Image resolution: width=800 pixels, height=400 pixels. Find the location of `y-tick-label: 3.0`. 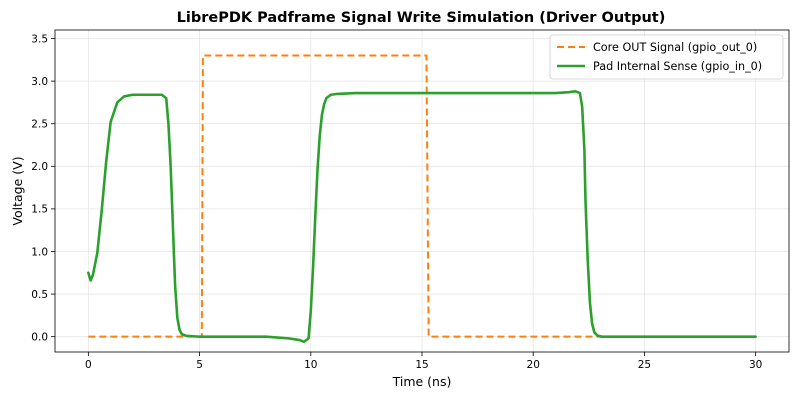

y-tick-label: 3.0 is located at coordinates (39, 82).